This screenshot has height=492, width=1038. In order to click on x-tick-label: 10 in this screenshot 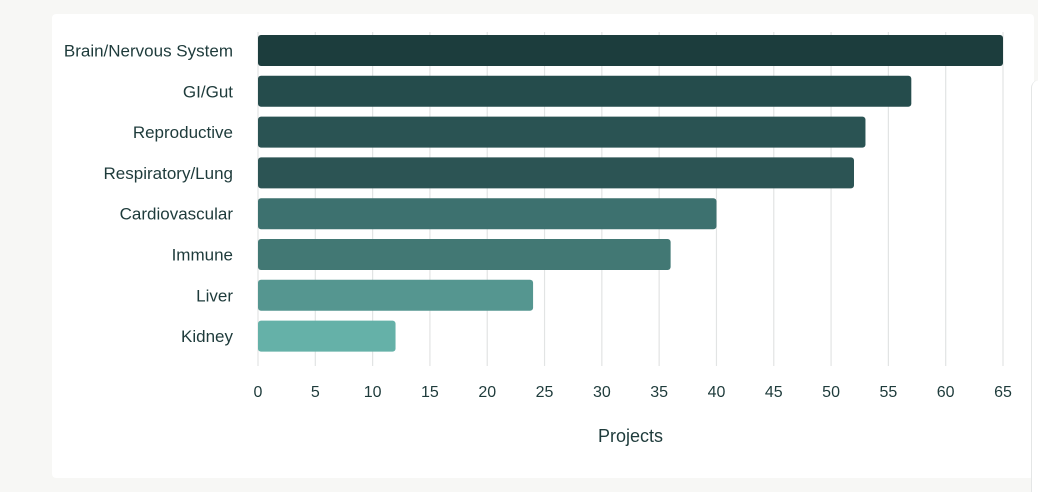, I will do `click(373, 392)`.